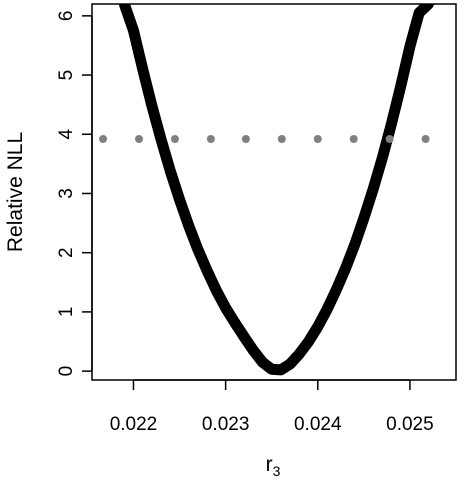  Describe the element at coordinates (66, 252) in the screenshot. I see `y-tick-label: 2` at that location.